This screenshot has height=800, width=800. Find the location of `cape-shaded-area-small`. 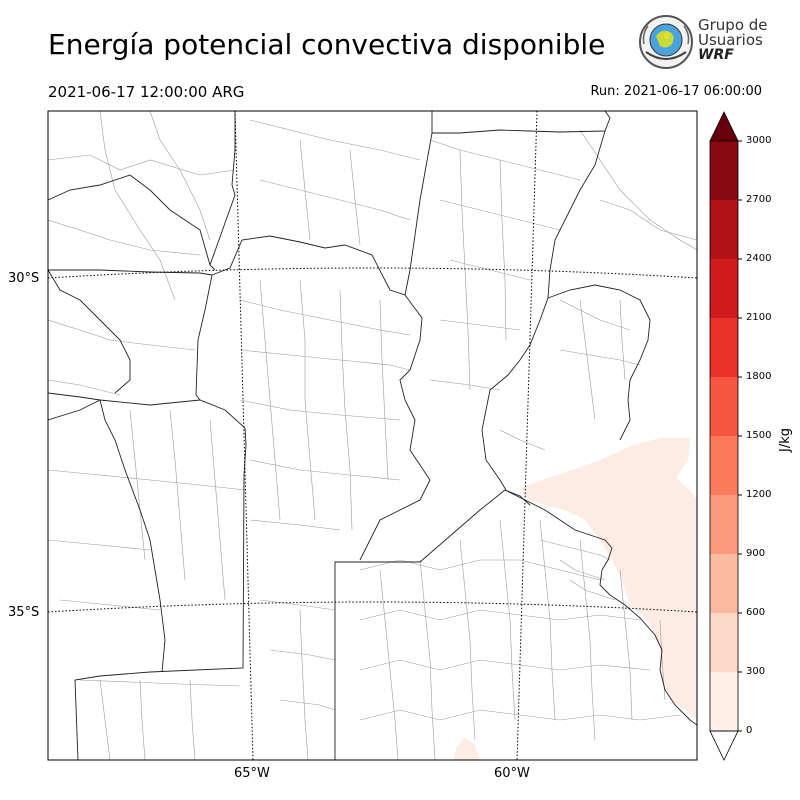

cape-shaded-area-small is located at coordinates (467, 749).